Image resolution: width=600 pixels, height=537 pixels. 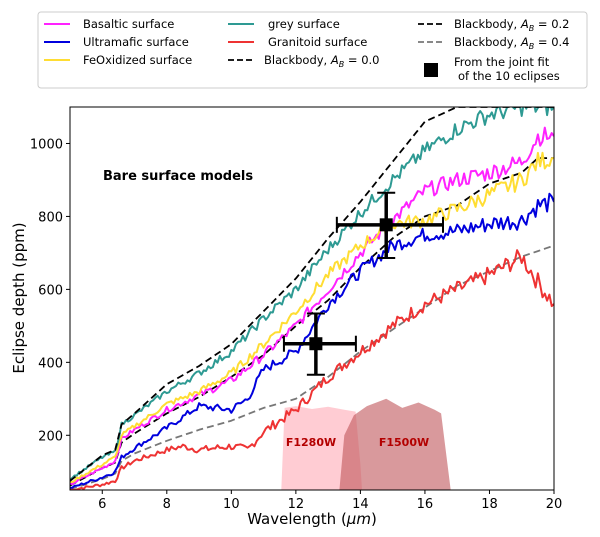 I want to click on legend-label-points-2: of the 10 eclipses, so click(x=509, y=76).